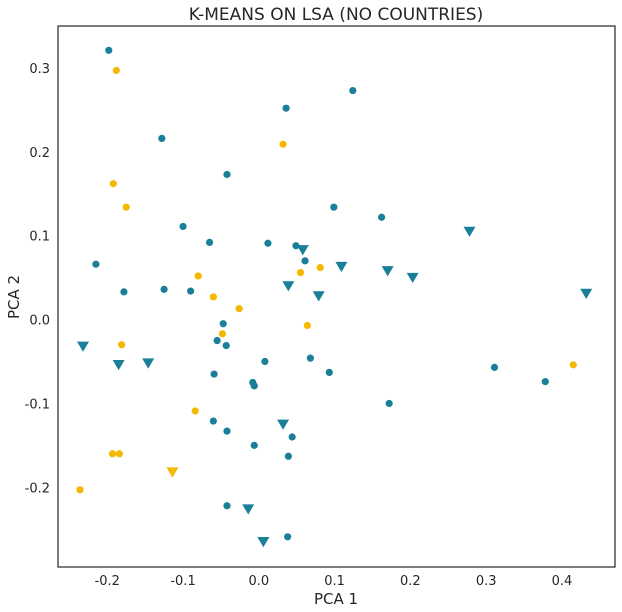 The width and height of the screenshot is (622, 612). What do you see at coordinates (37, 279) in the screenshot?
I see `y-axis-ticks: -0.2 -0.1 0.0 0.1 0.2 0.3` at bounding box center [37, 279].